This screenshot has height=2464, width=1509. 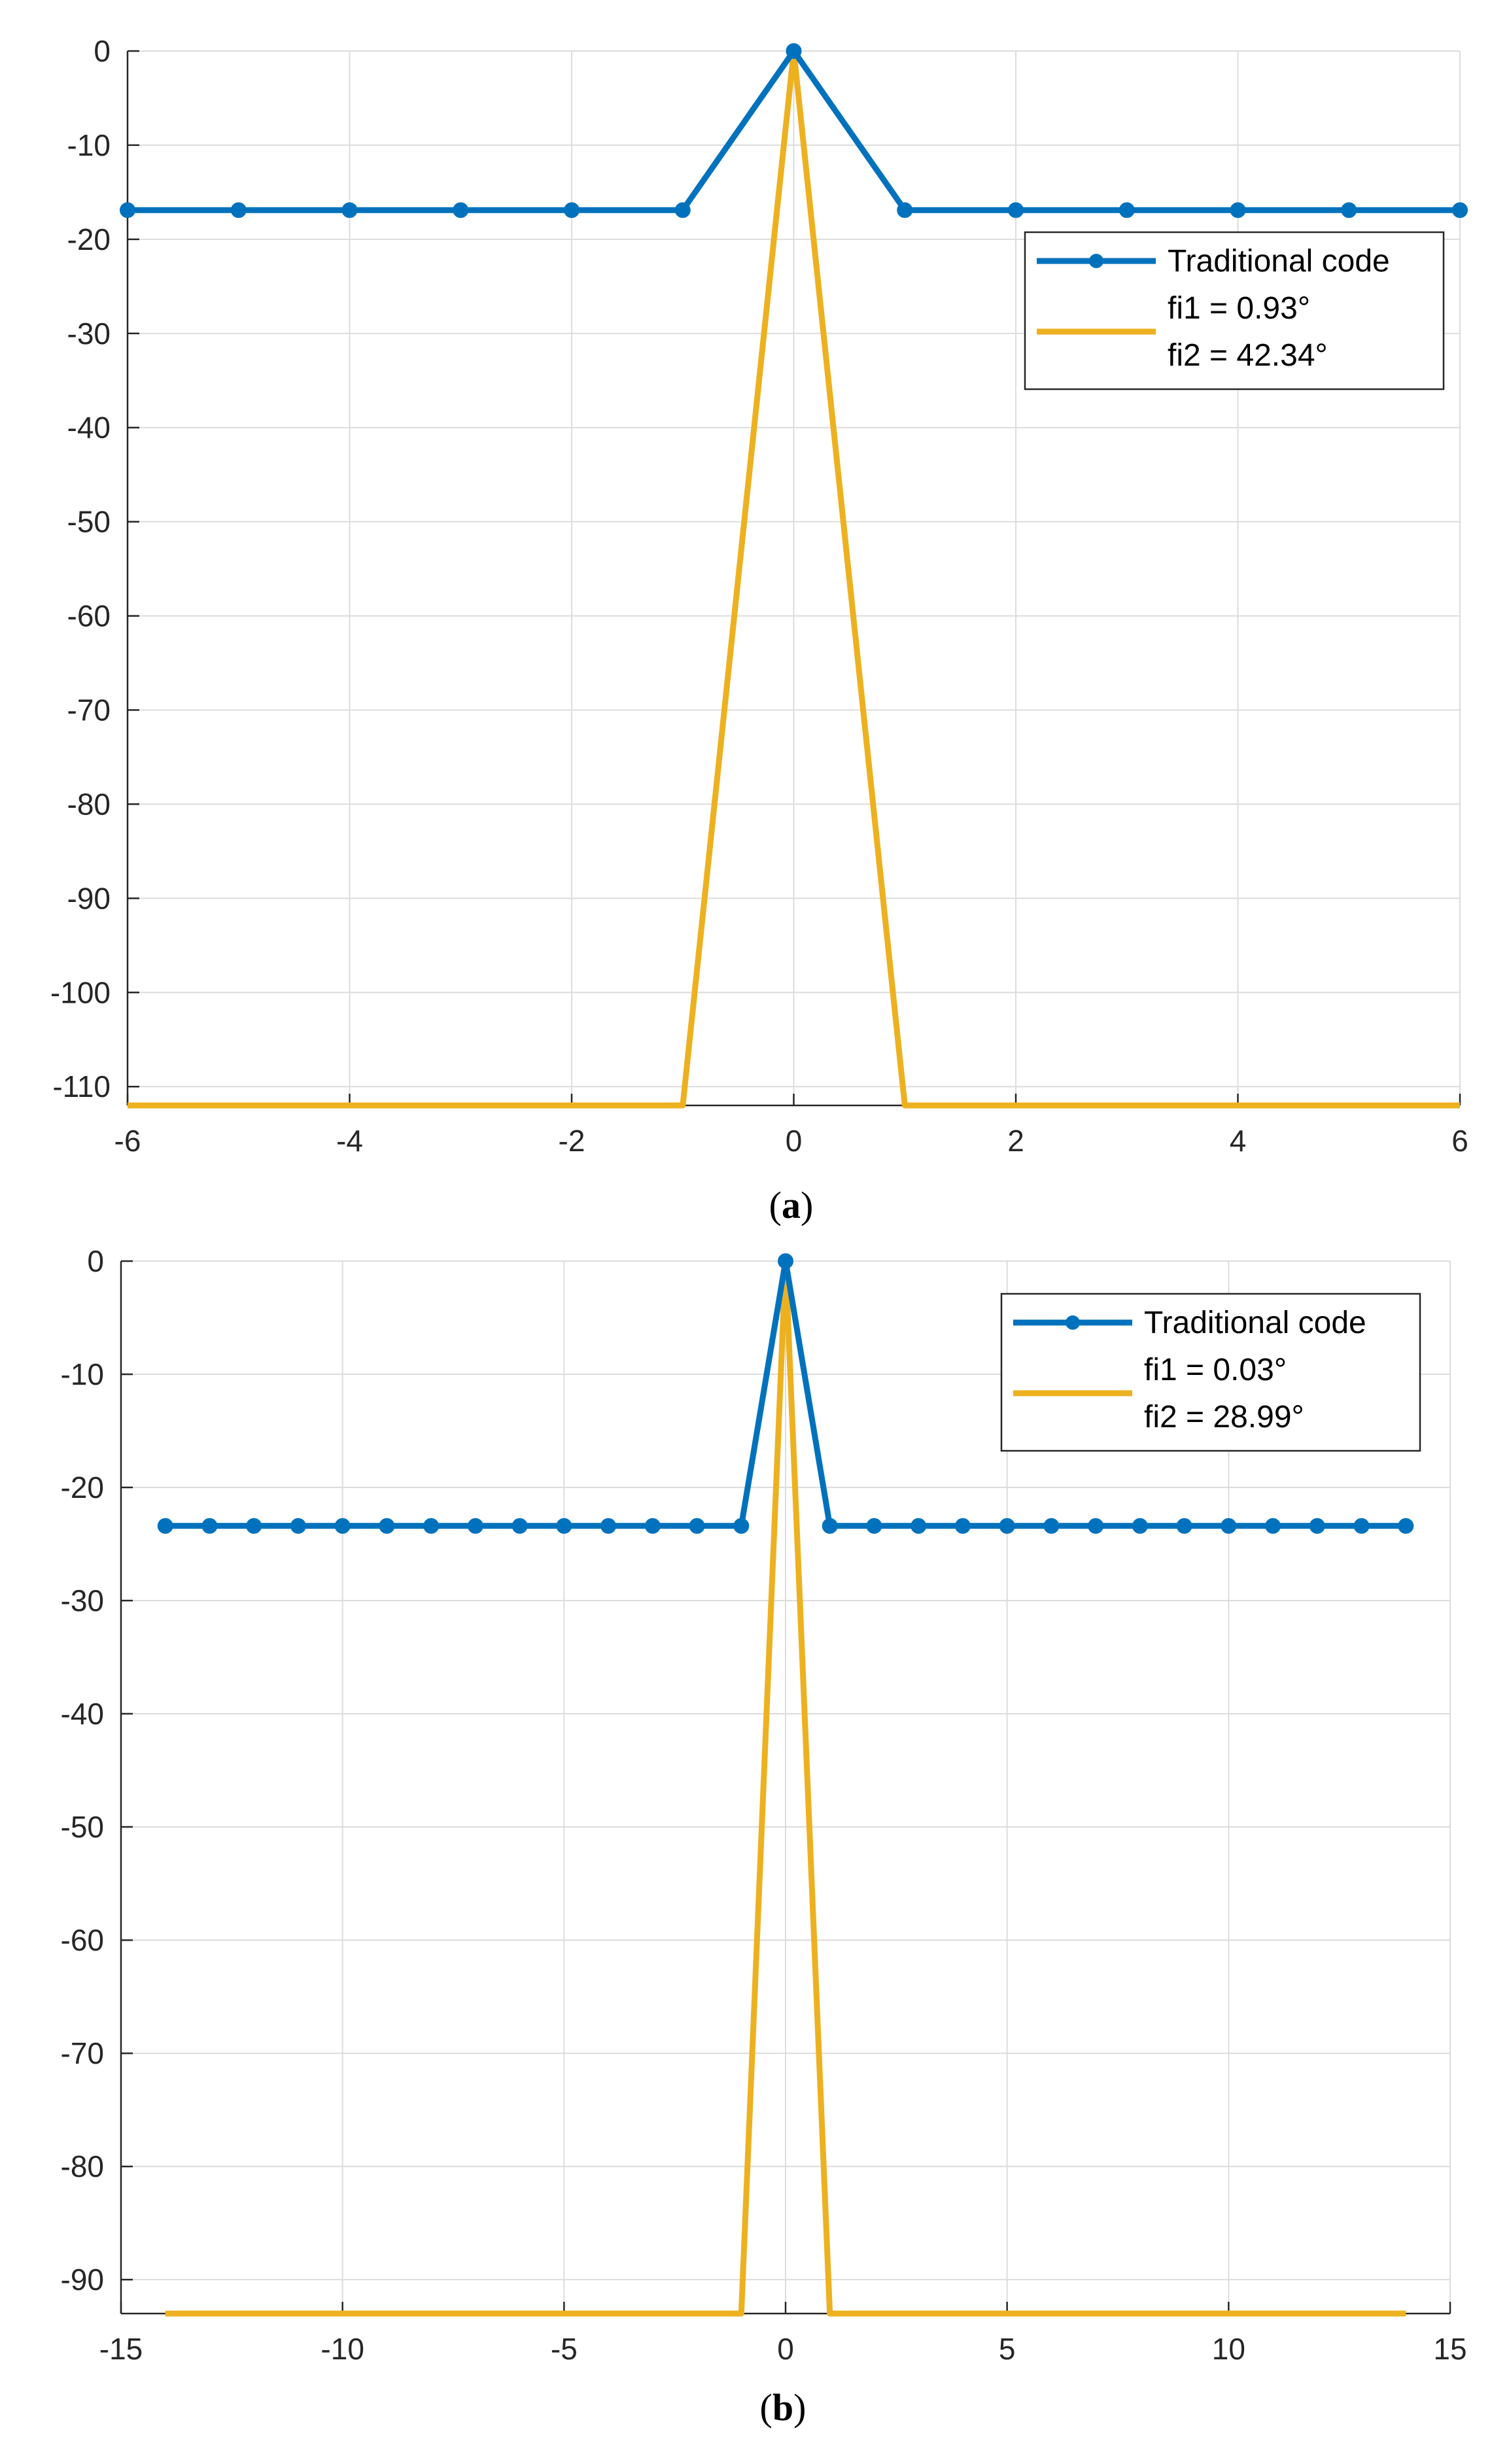 I want to click on legend-label-fi1: fi1 = 0.93°, so click(x=1239, y=309).